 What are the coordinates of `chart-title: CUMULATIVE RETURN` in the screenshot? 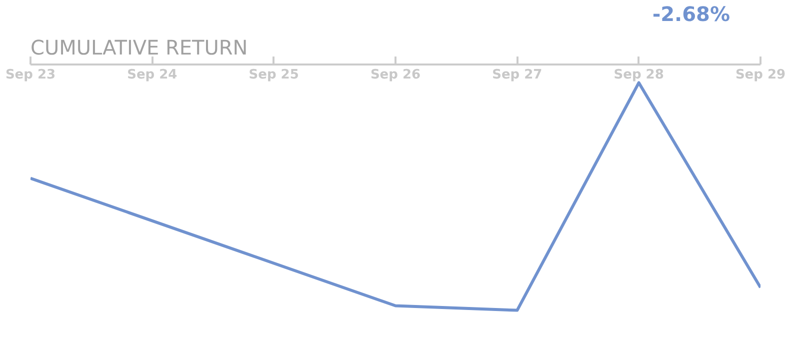 It's located at (139, 48).